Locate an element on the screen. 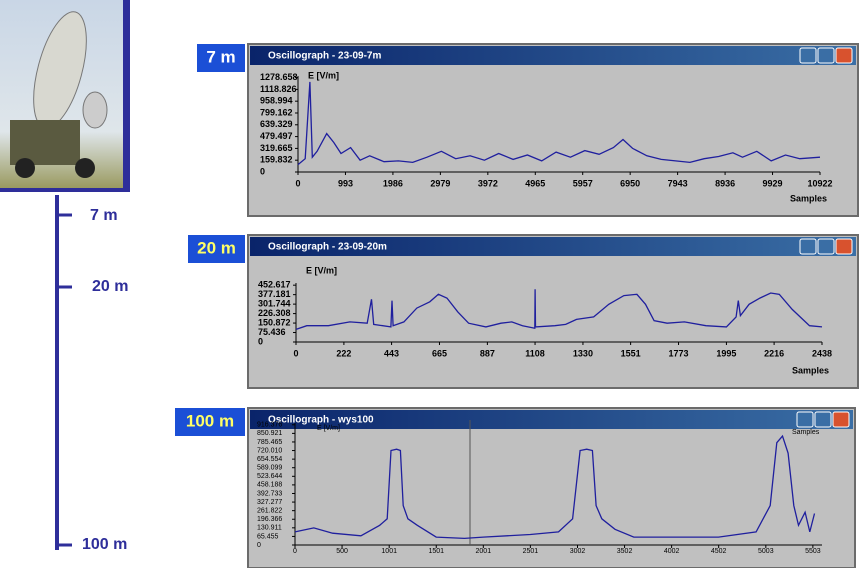 Image resolution: width=860 pixels, height=568 pixels. x-tick-label: 993 is located at coordinates (345, 183).